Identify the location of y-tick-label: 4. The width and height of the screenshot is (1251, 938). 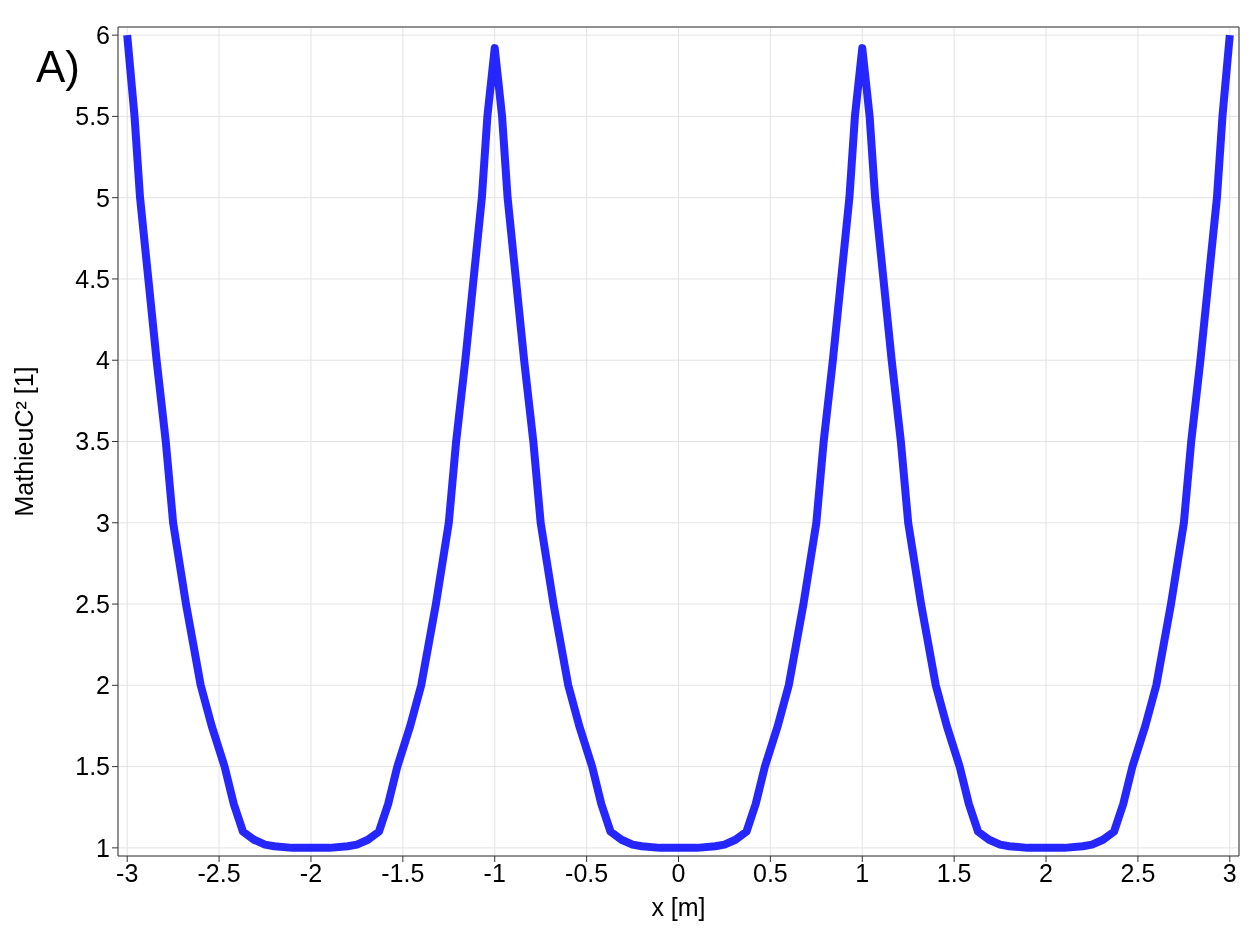
(103, 360).